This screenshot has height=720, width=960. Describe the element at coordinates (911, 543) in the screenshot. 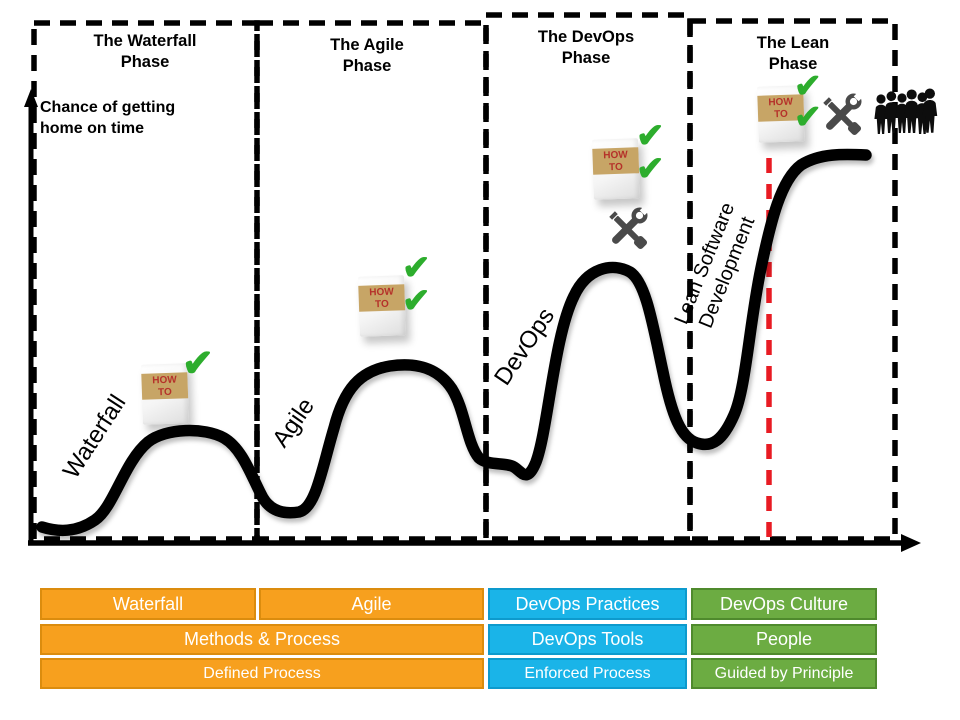

I see `x-axis-arrow-icon` at that location.